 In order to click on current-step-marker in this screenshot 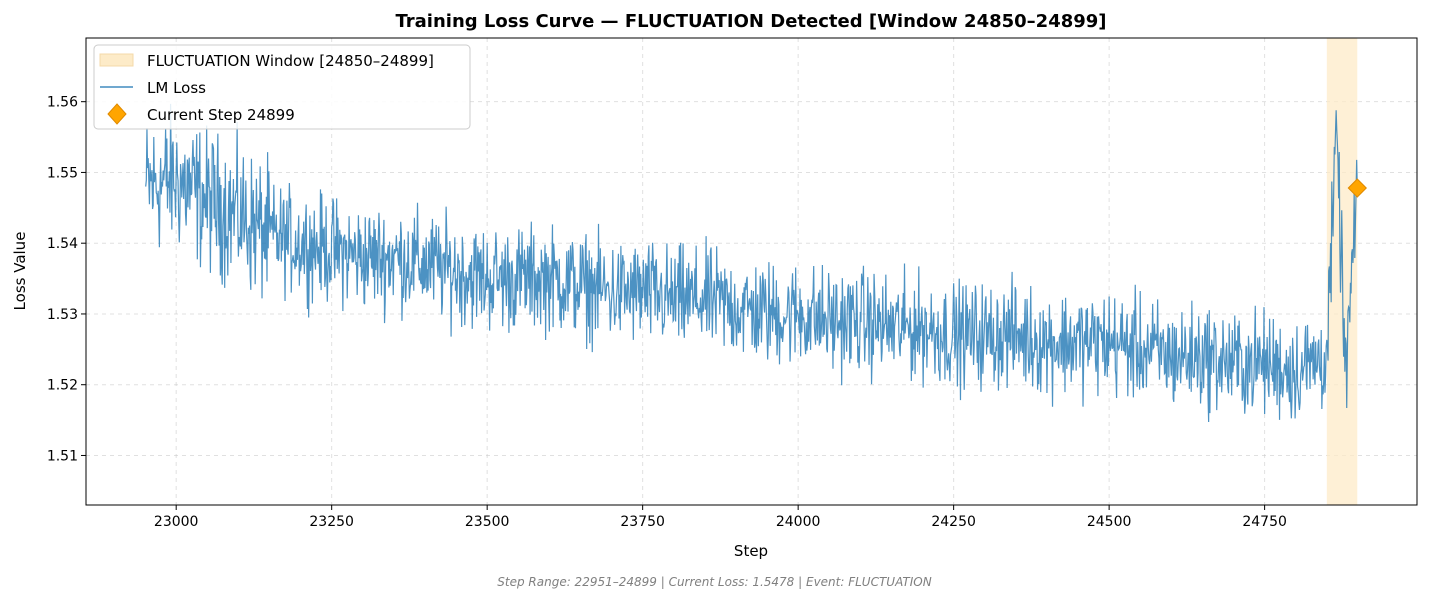, I will do `click(1357, 188)`.